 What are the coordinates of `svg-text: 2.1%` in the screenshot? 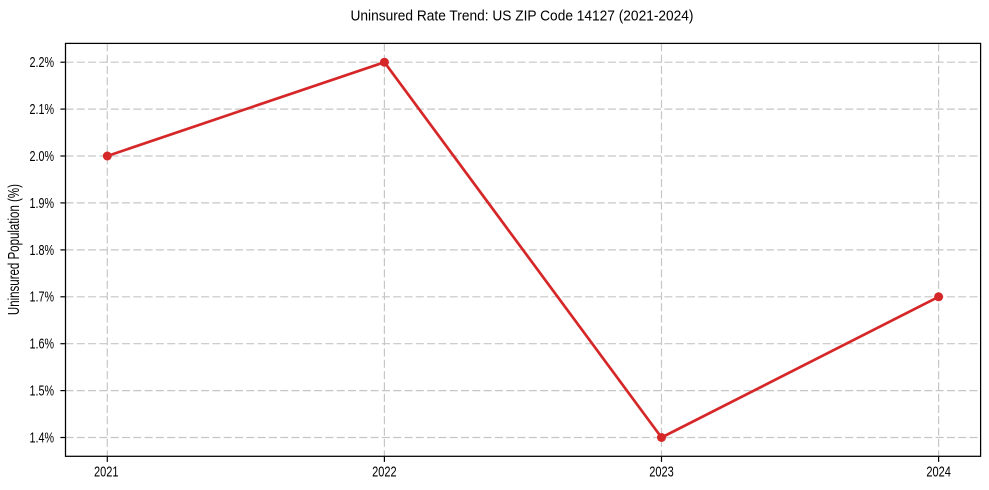 It's located at (42, 110).